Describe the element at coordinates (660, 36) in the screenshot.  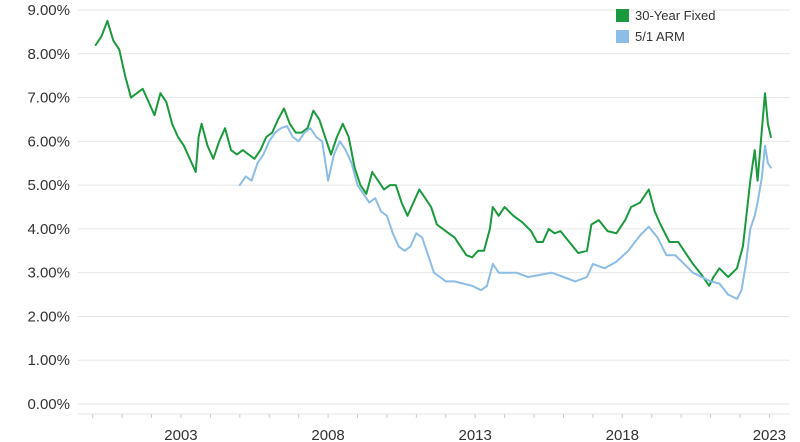
I see `legend-label-5-1-arm: 5/1 ARM` at that location.